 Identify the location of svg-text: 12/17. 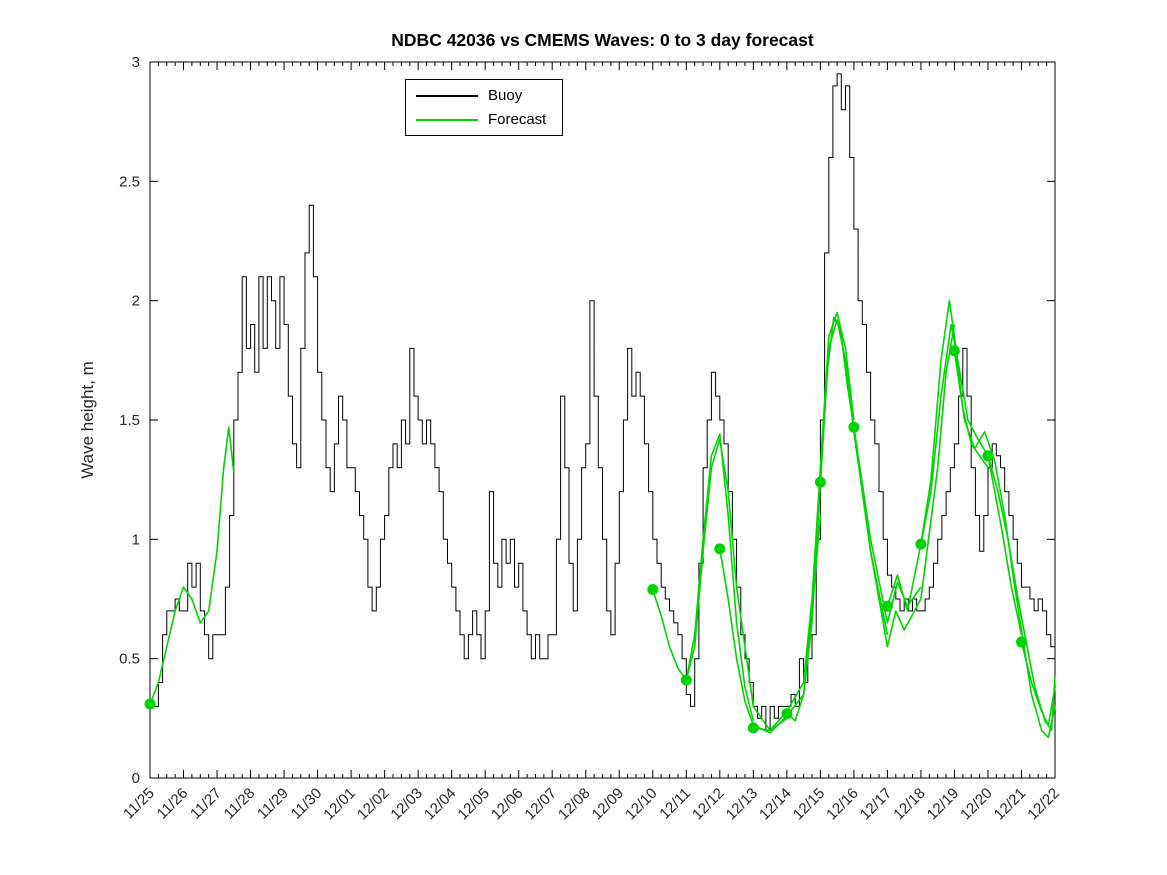
(876, 804).